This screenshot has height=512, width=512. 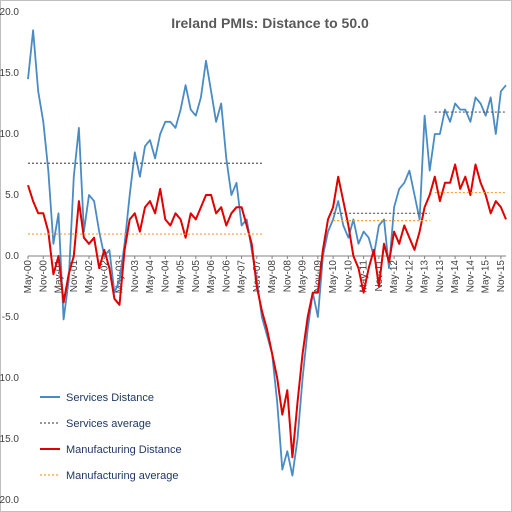 I want to click on x-tick-label: May-07, so click(x=242, y=277).